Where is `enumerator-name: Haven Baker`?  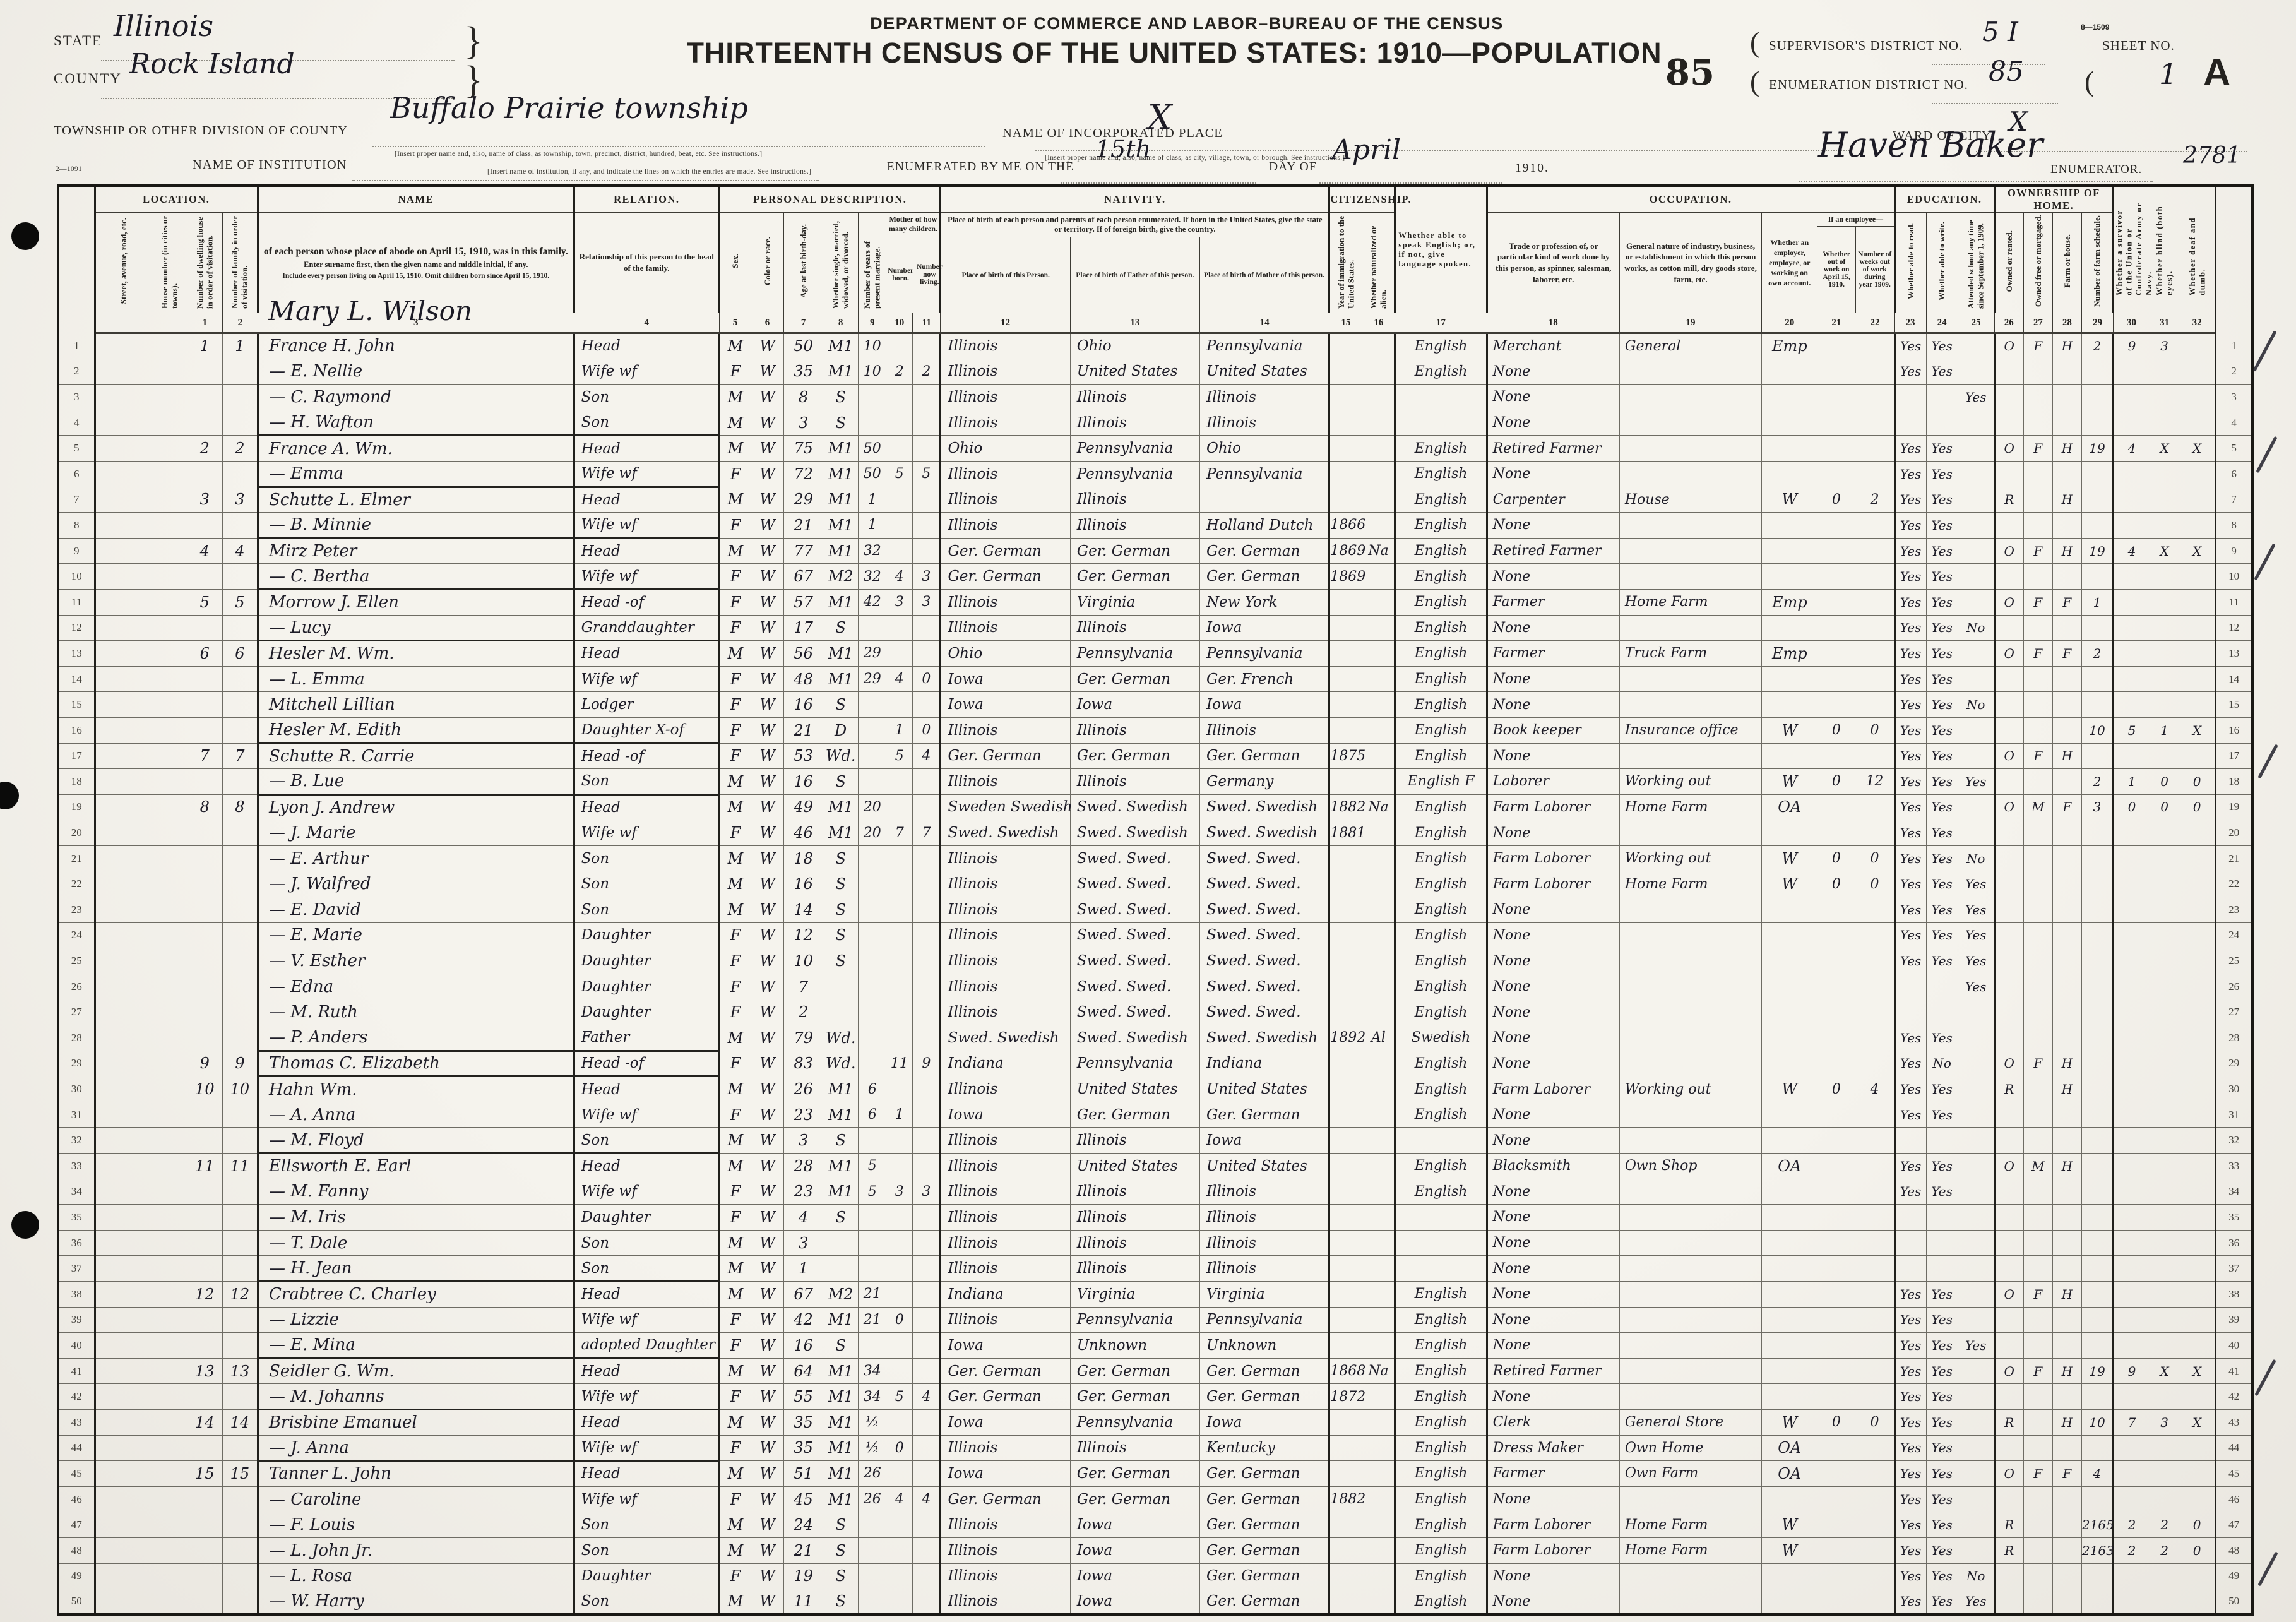 enumerator-name: Haven Baker is located at coordinates (1930, 145).